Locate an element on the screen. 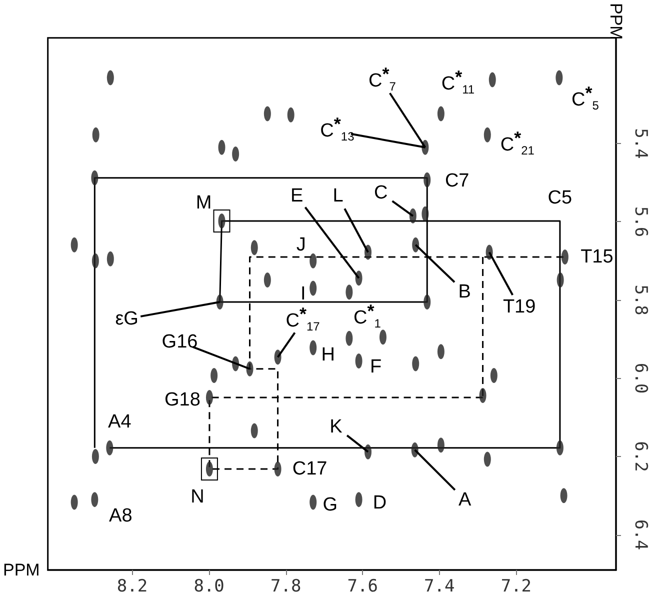 The width and height of the screenshot is (649, 606). y-tick-label: 6.0 is located at coordinates (639, 378).